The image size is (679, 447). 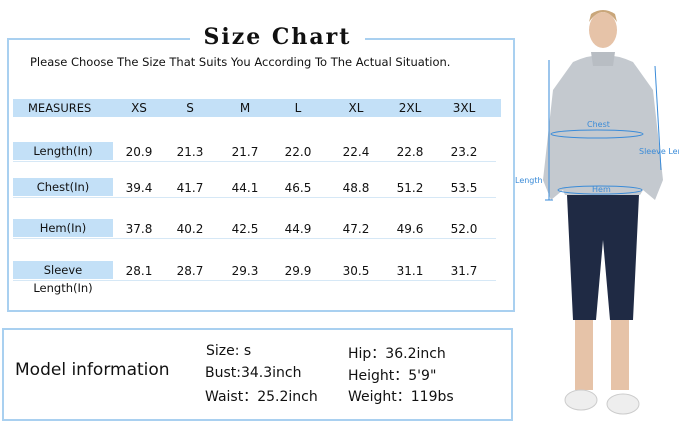 I want to click on table-cell: 20.9, so click(x=139, y=152).